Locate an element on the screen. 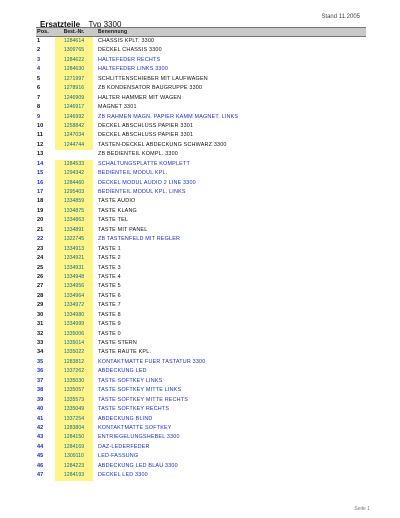 Image resolution: width=400 pixels, height=518 pixels. table-row: 8 1246917 MAGNET 3301 is located at coordinates (201, 108).